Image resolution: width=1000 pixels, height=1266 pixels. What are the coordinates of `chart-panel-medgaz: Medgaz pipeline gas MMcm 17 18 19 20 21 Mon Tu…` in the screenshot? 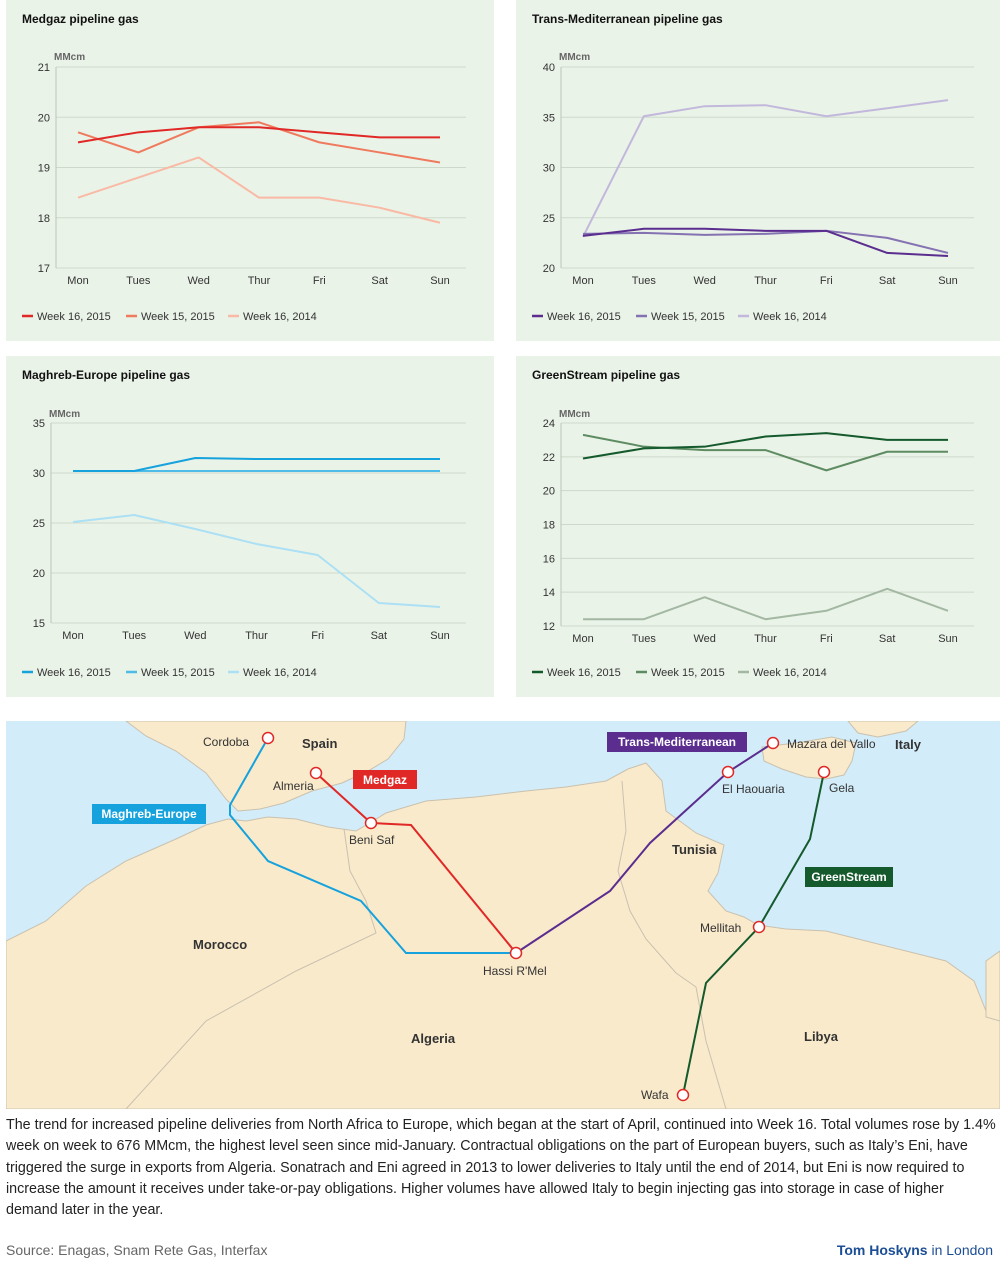 It's located at (250, 170).